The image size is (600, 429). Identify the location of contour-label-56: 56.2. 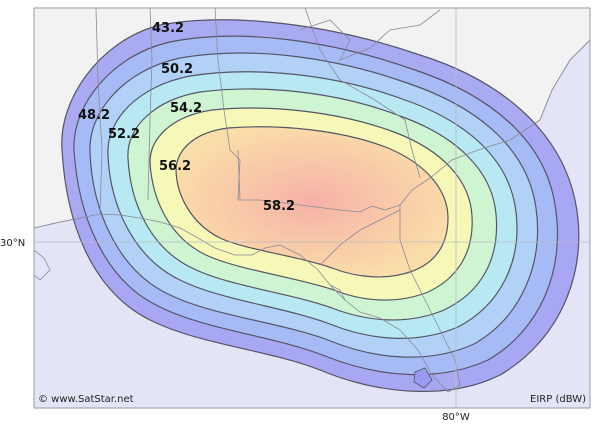
(175, 166).